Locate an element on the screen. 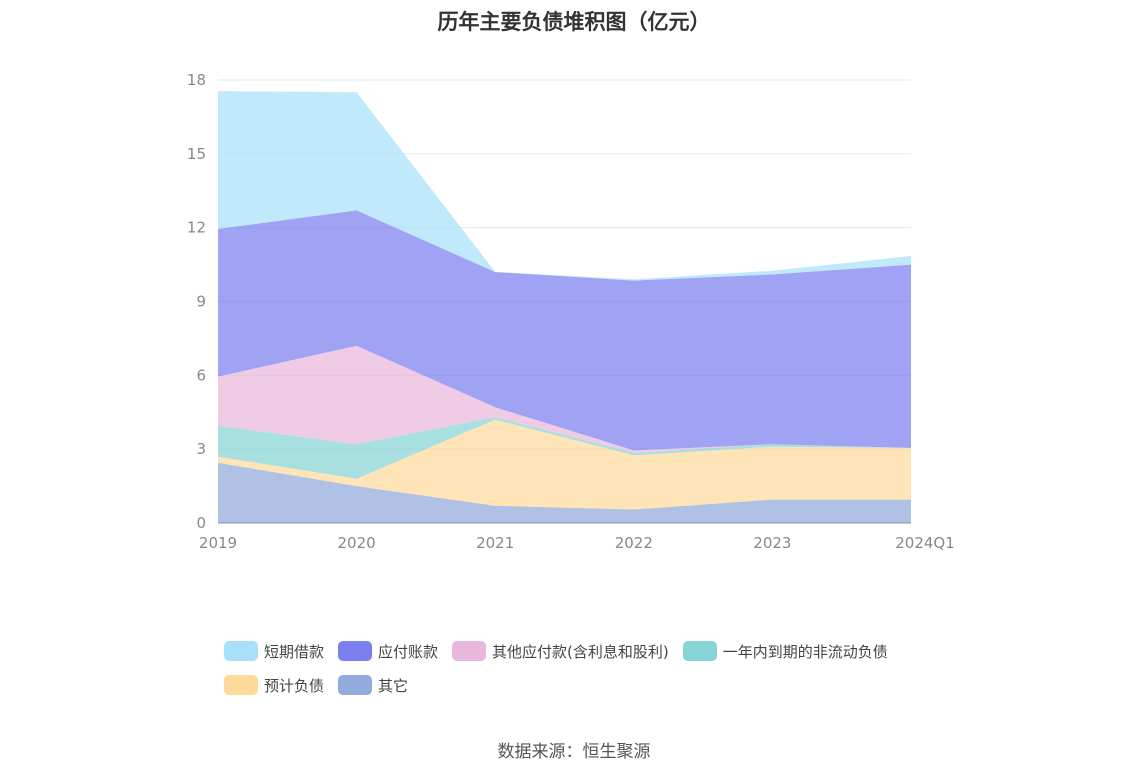  y-tick-label: 6 is located at coordinates (201, 375).